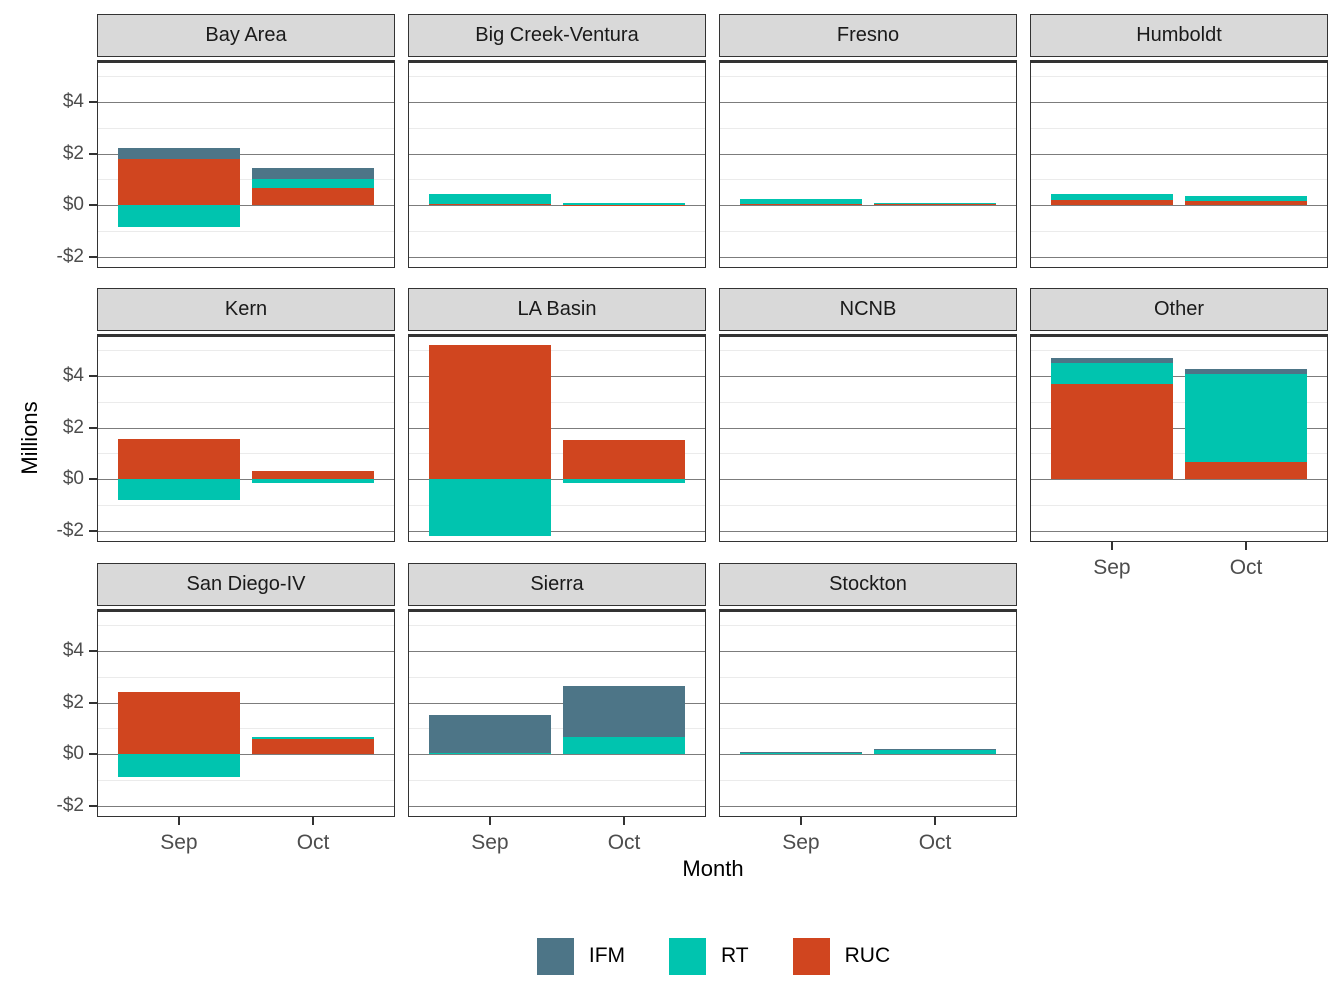  Describe the element at coordinates (73, 205) in the screenshot. I see `y-axis-tick-label: $0` at that location.